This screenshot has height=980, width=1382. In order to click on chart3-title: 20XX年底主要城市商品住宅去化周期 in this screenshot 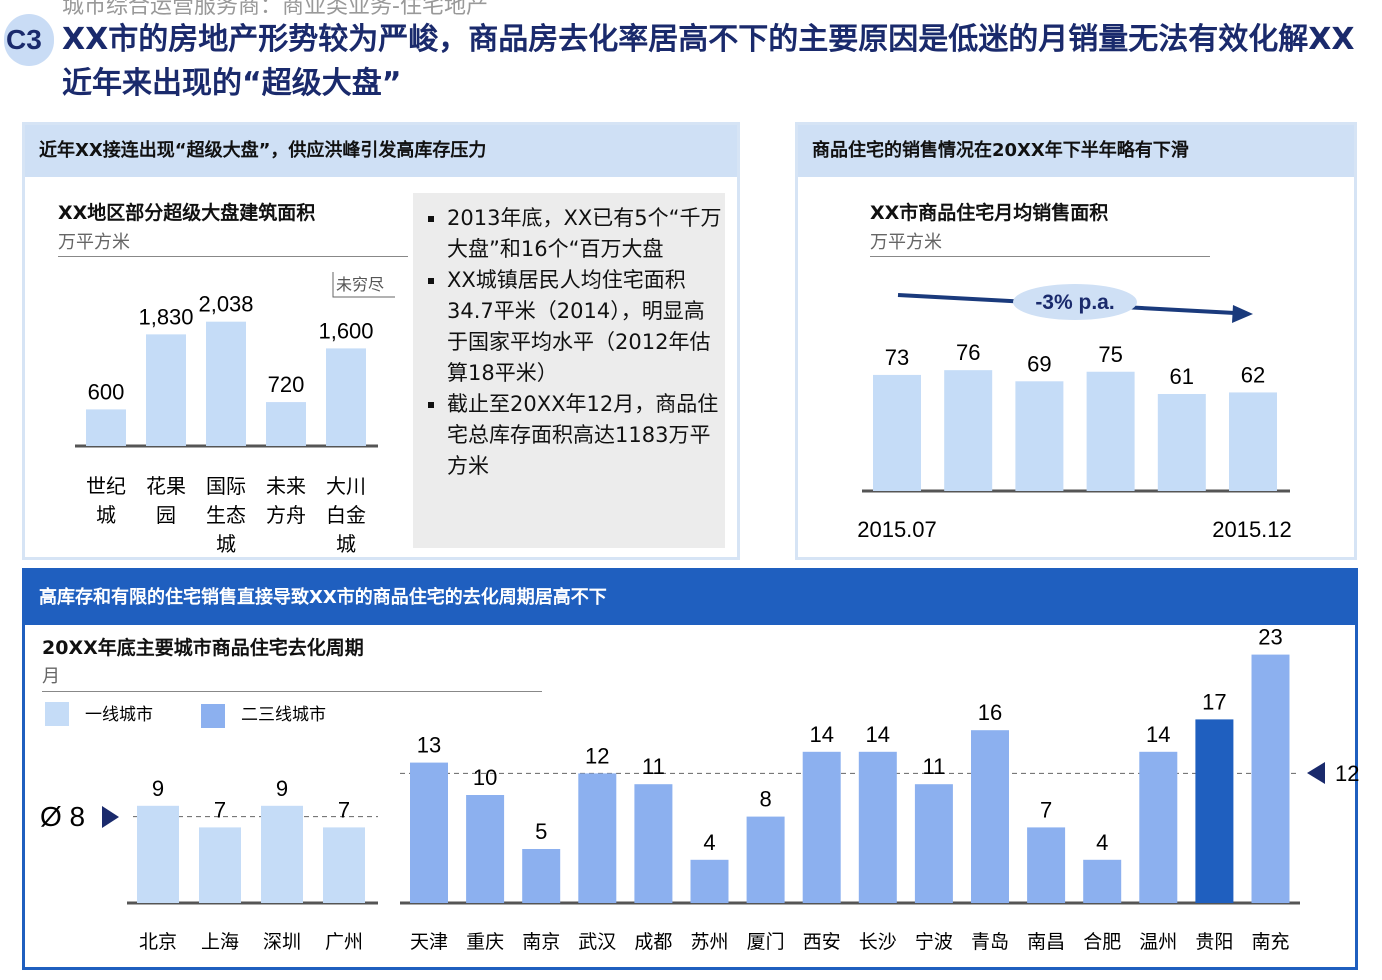, I will do `click(203, 648)`.